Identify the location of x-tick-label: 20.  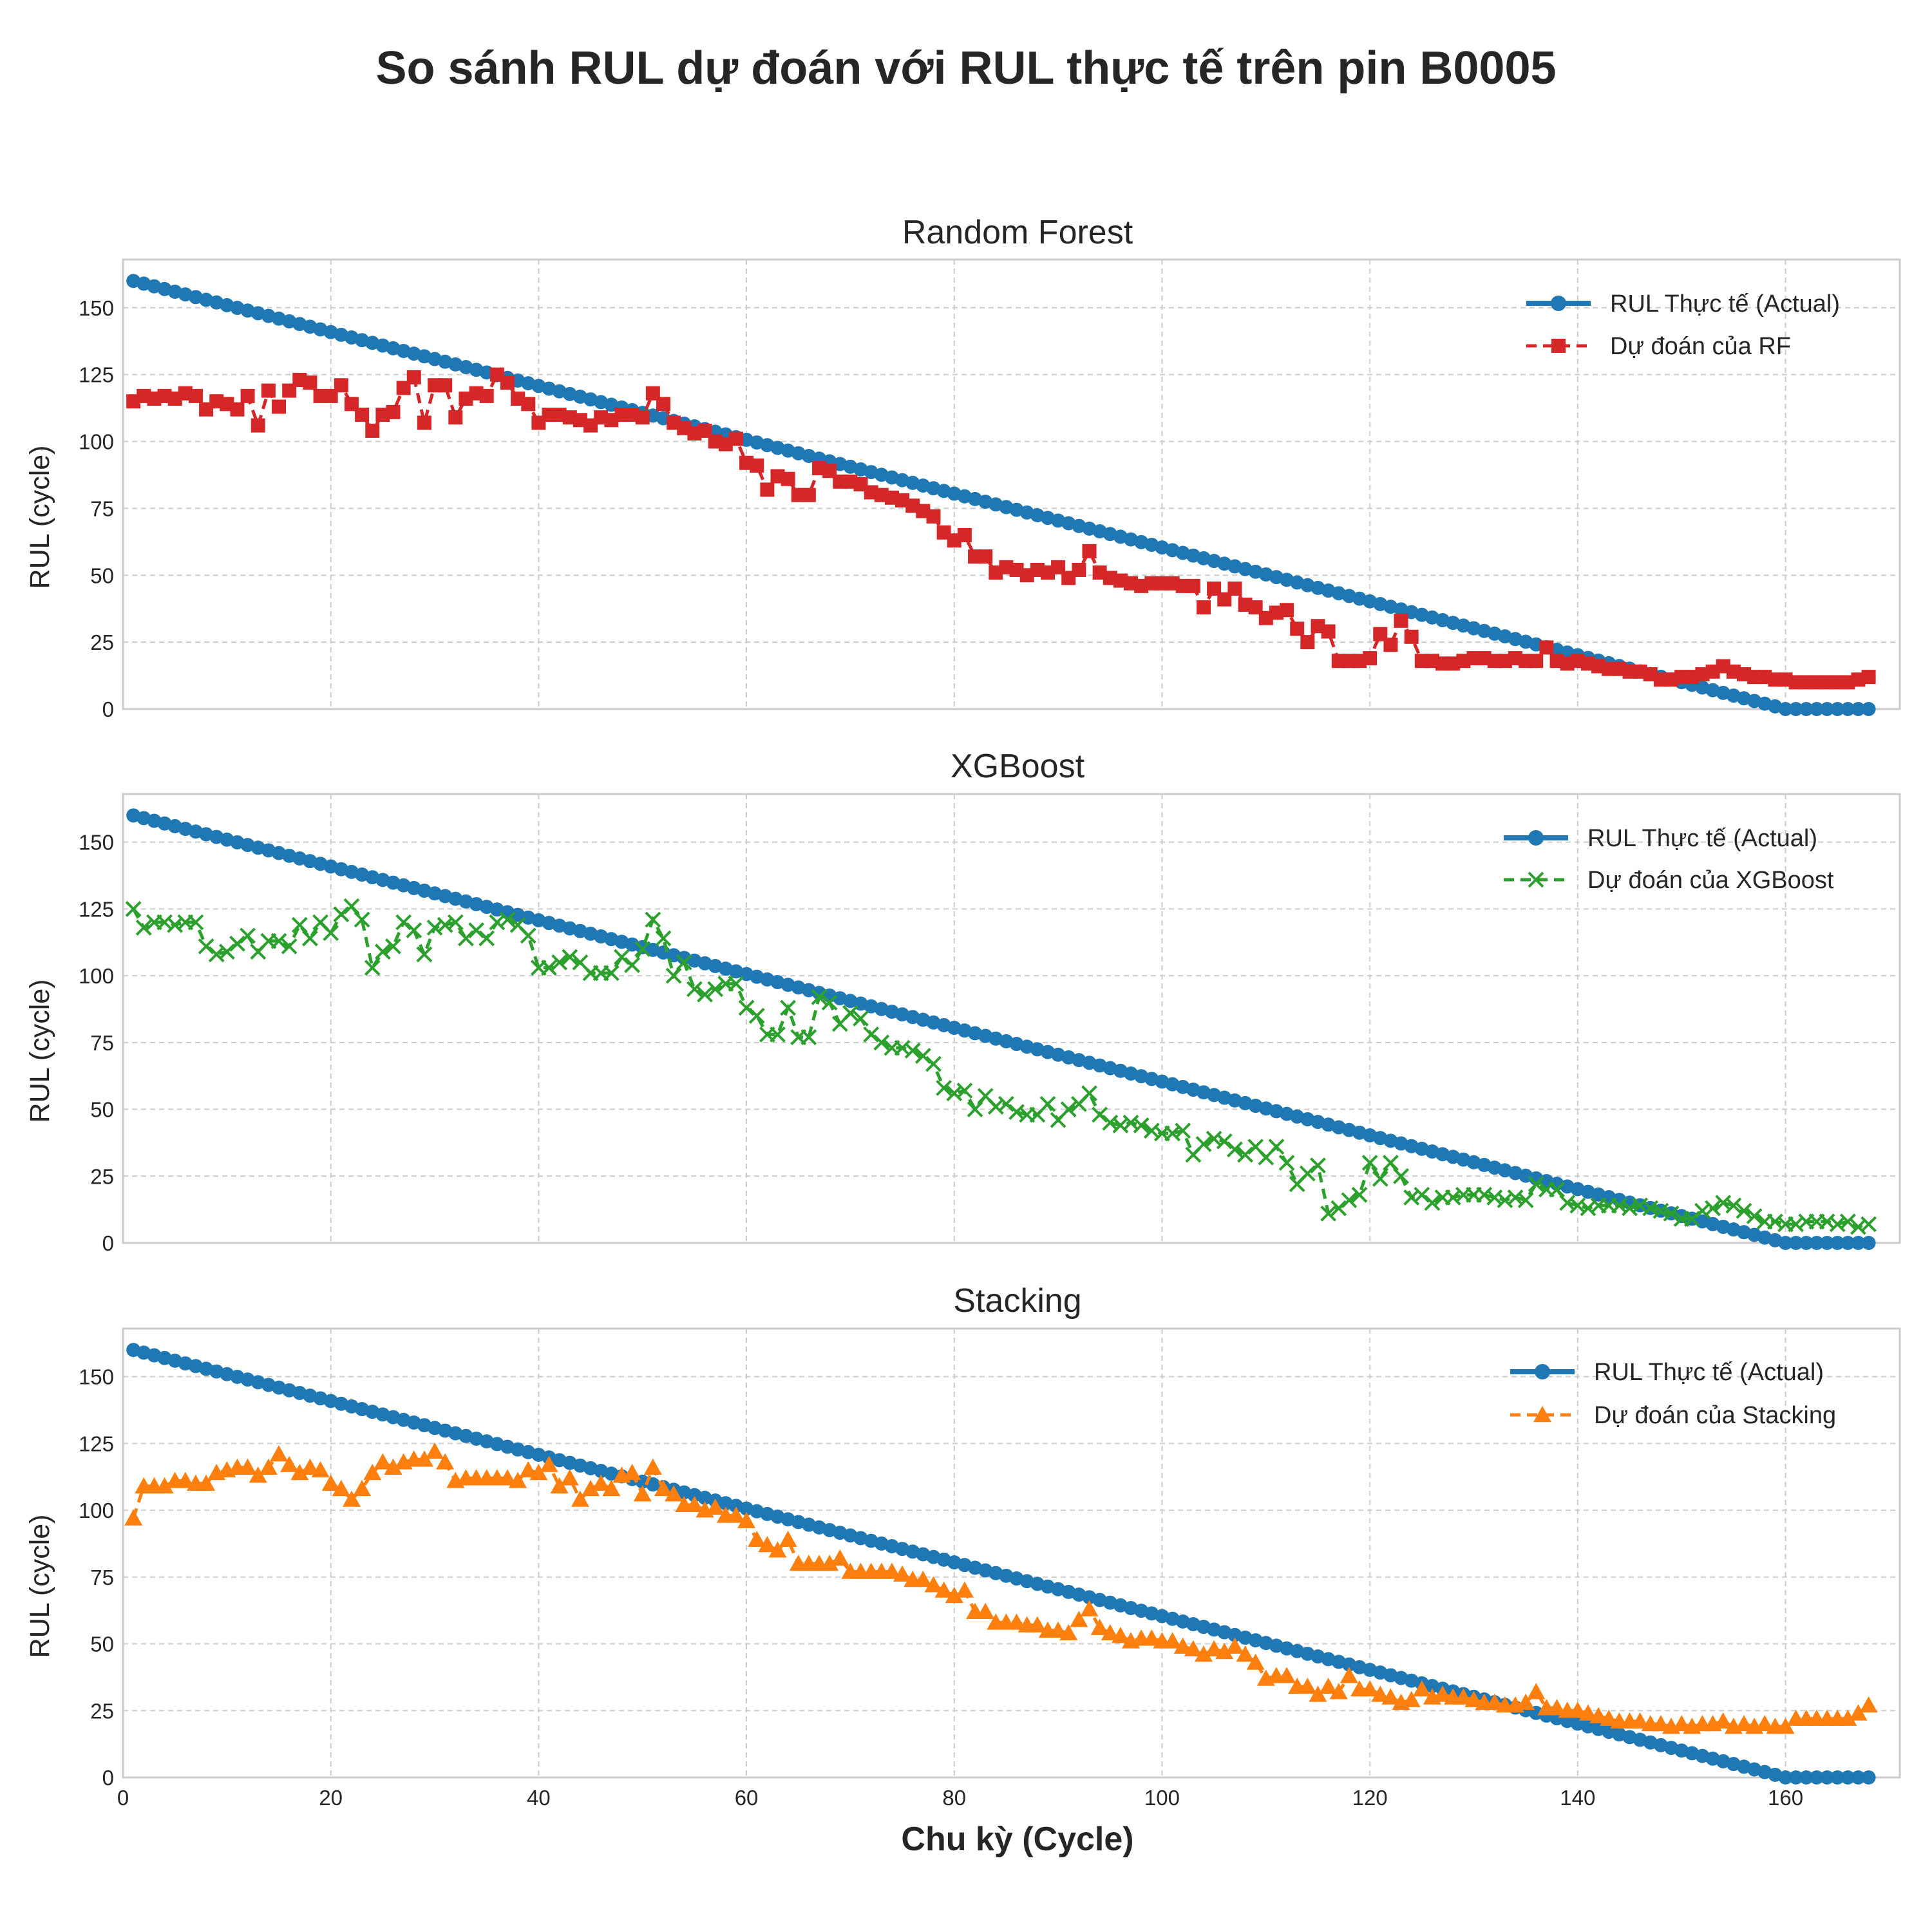
(331, 1798).